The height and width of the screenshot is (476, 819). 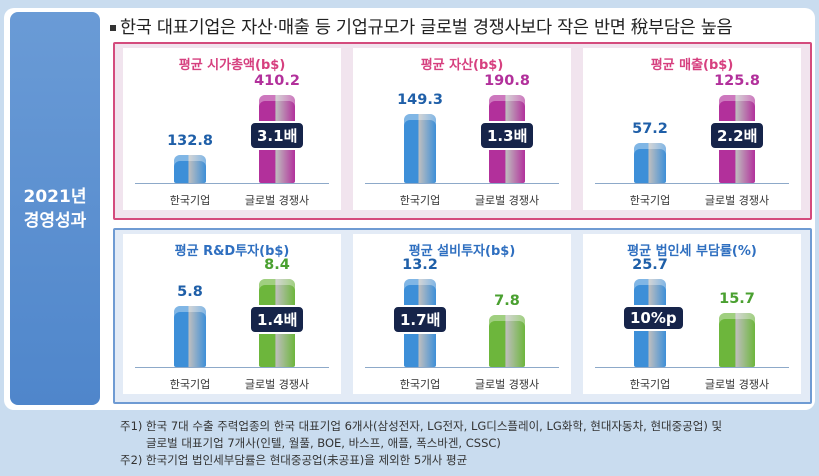 I want to click on value-label: 132.8, so click(x=190, y=140).